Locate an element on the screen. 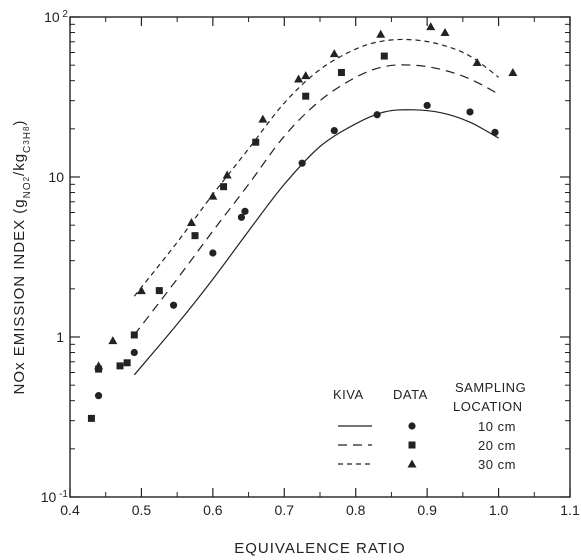 The height and width of the screenshot is (560, 581). y-tick-label: 10 -1 is located at coordinates (55, 497).